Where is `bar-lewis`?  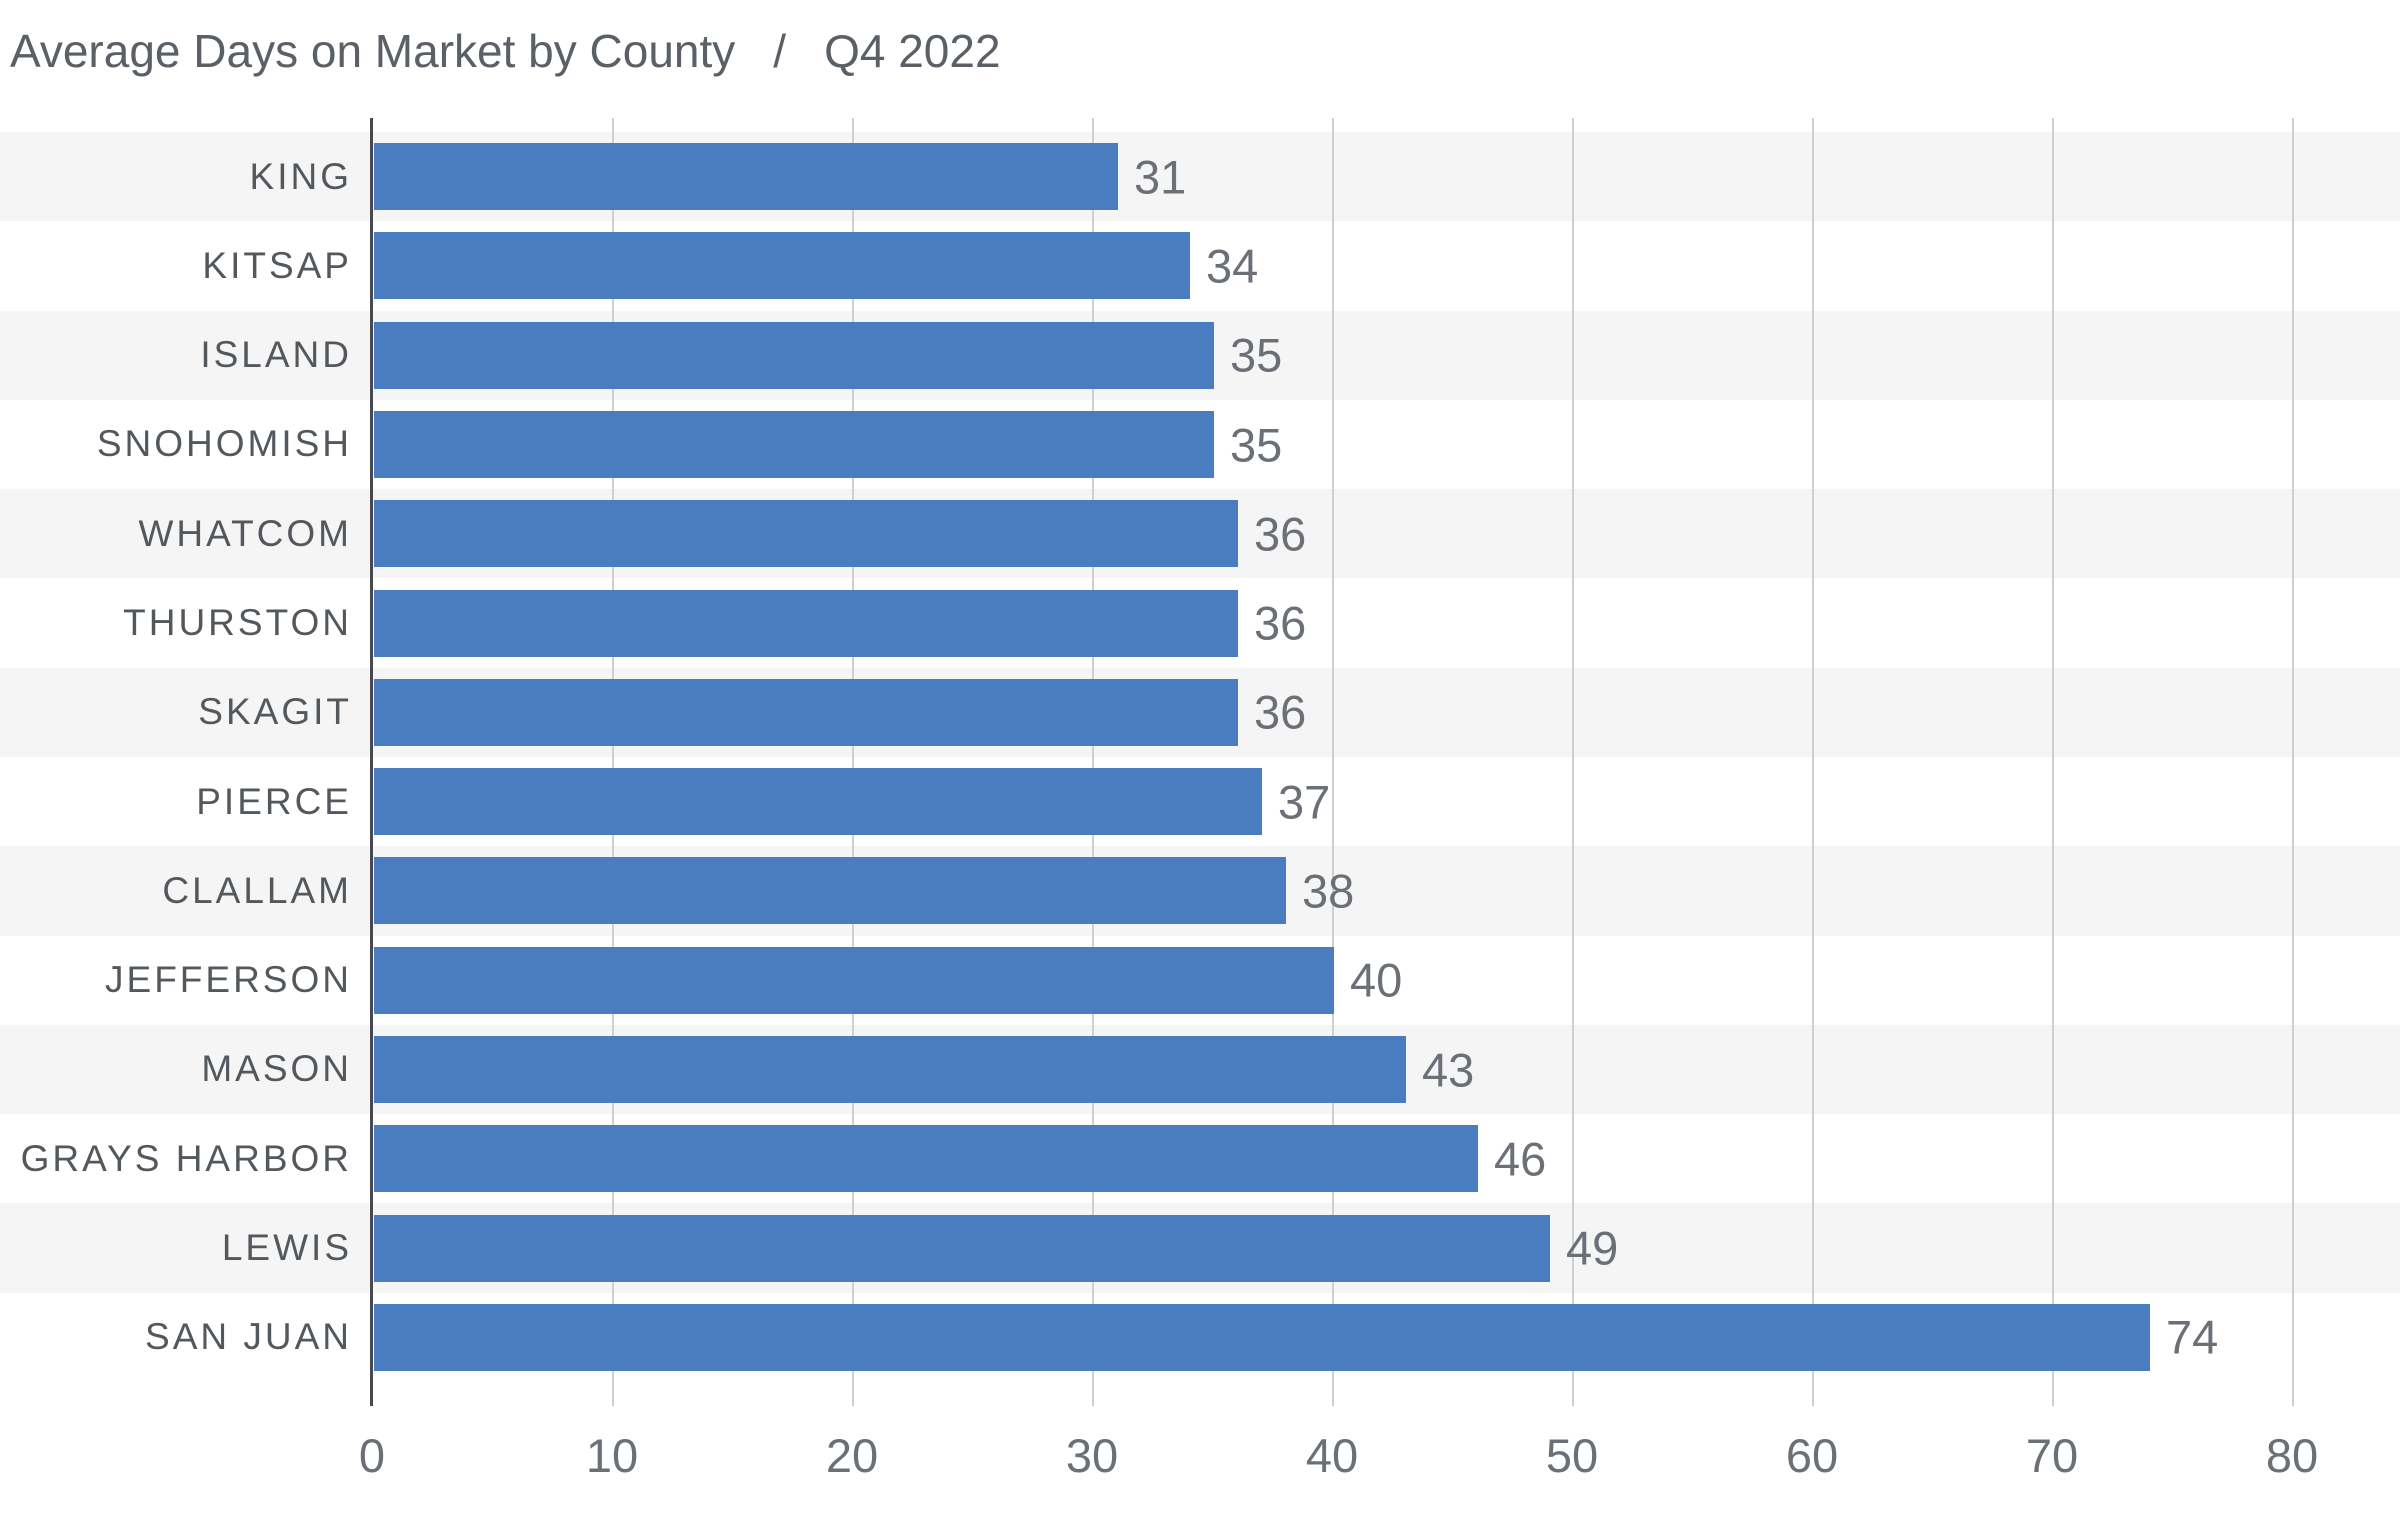 bar-lewis is located at coordinates (962, 1248).